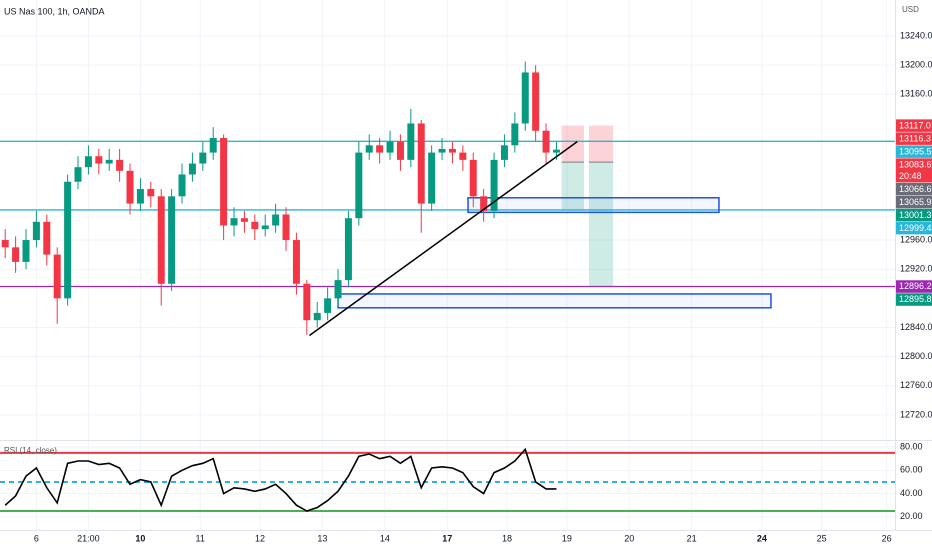 The width and height of the screenshot is (932, 550). What do you see at coordinates (911, 470) in the screenshot?
I see `y-tick-label: 60.00` at bounding box center [911, 470].